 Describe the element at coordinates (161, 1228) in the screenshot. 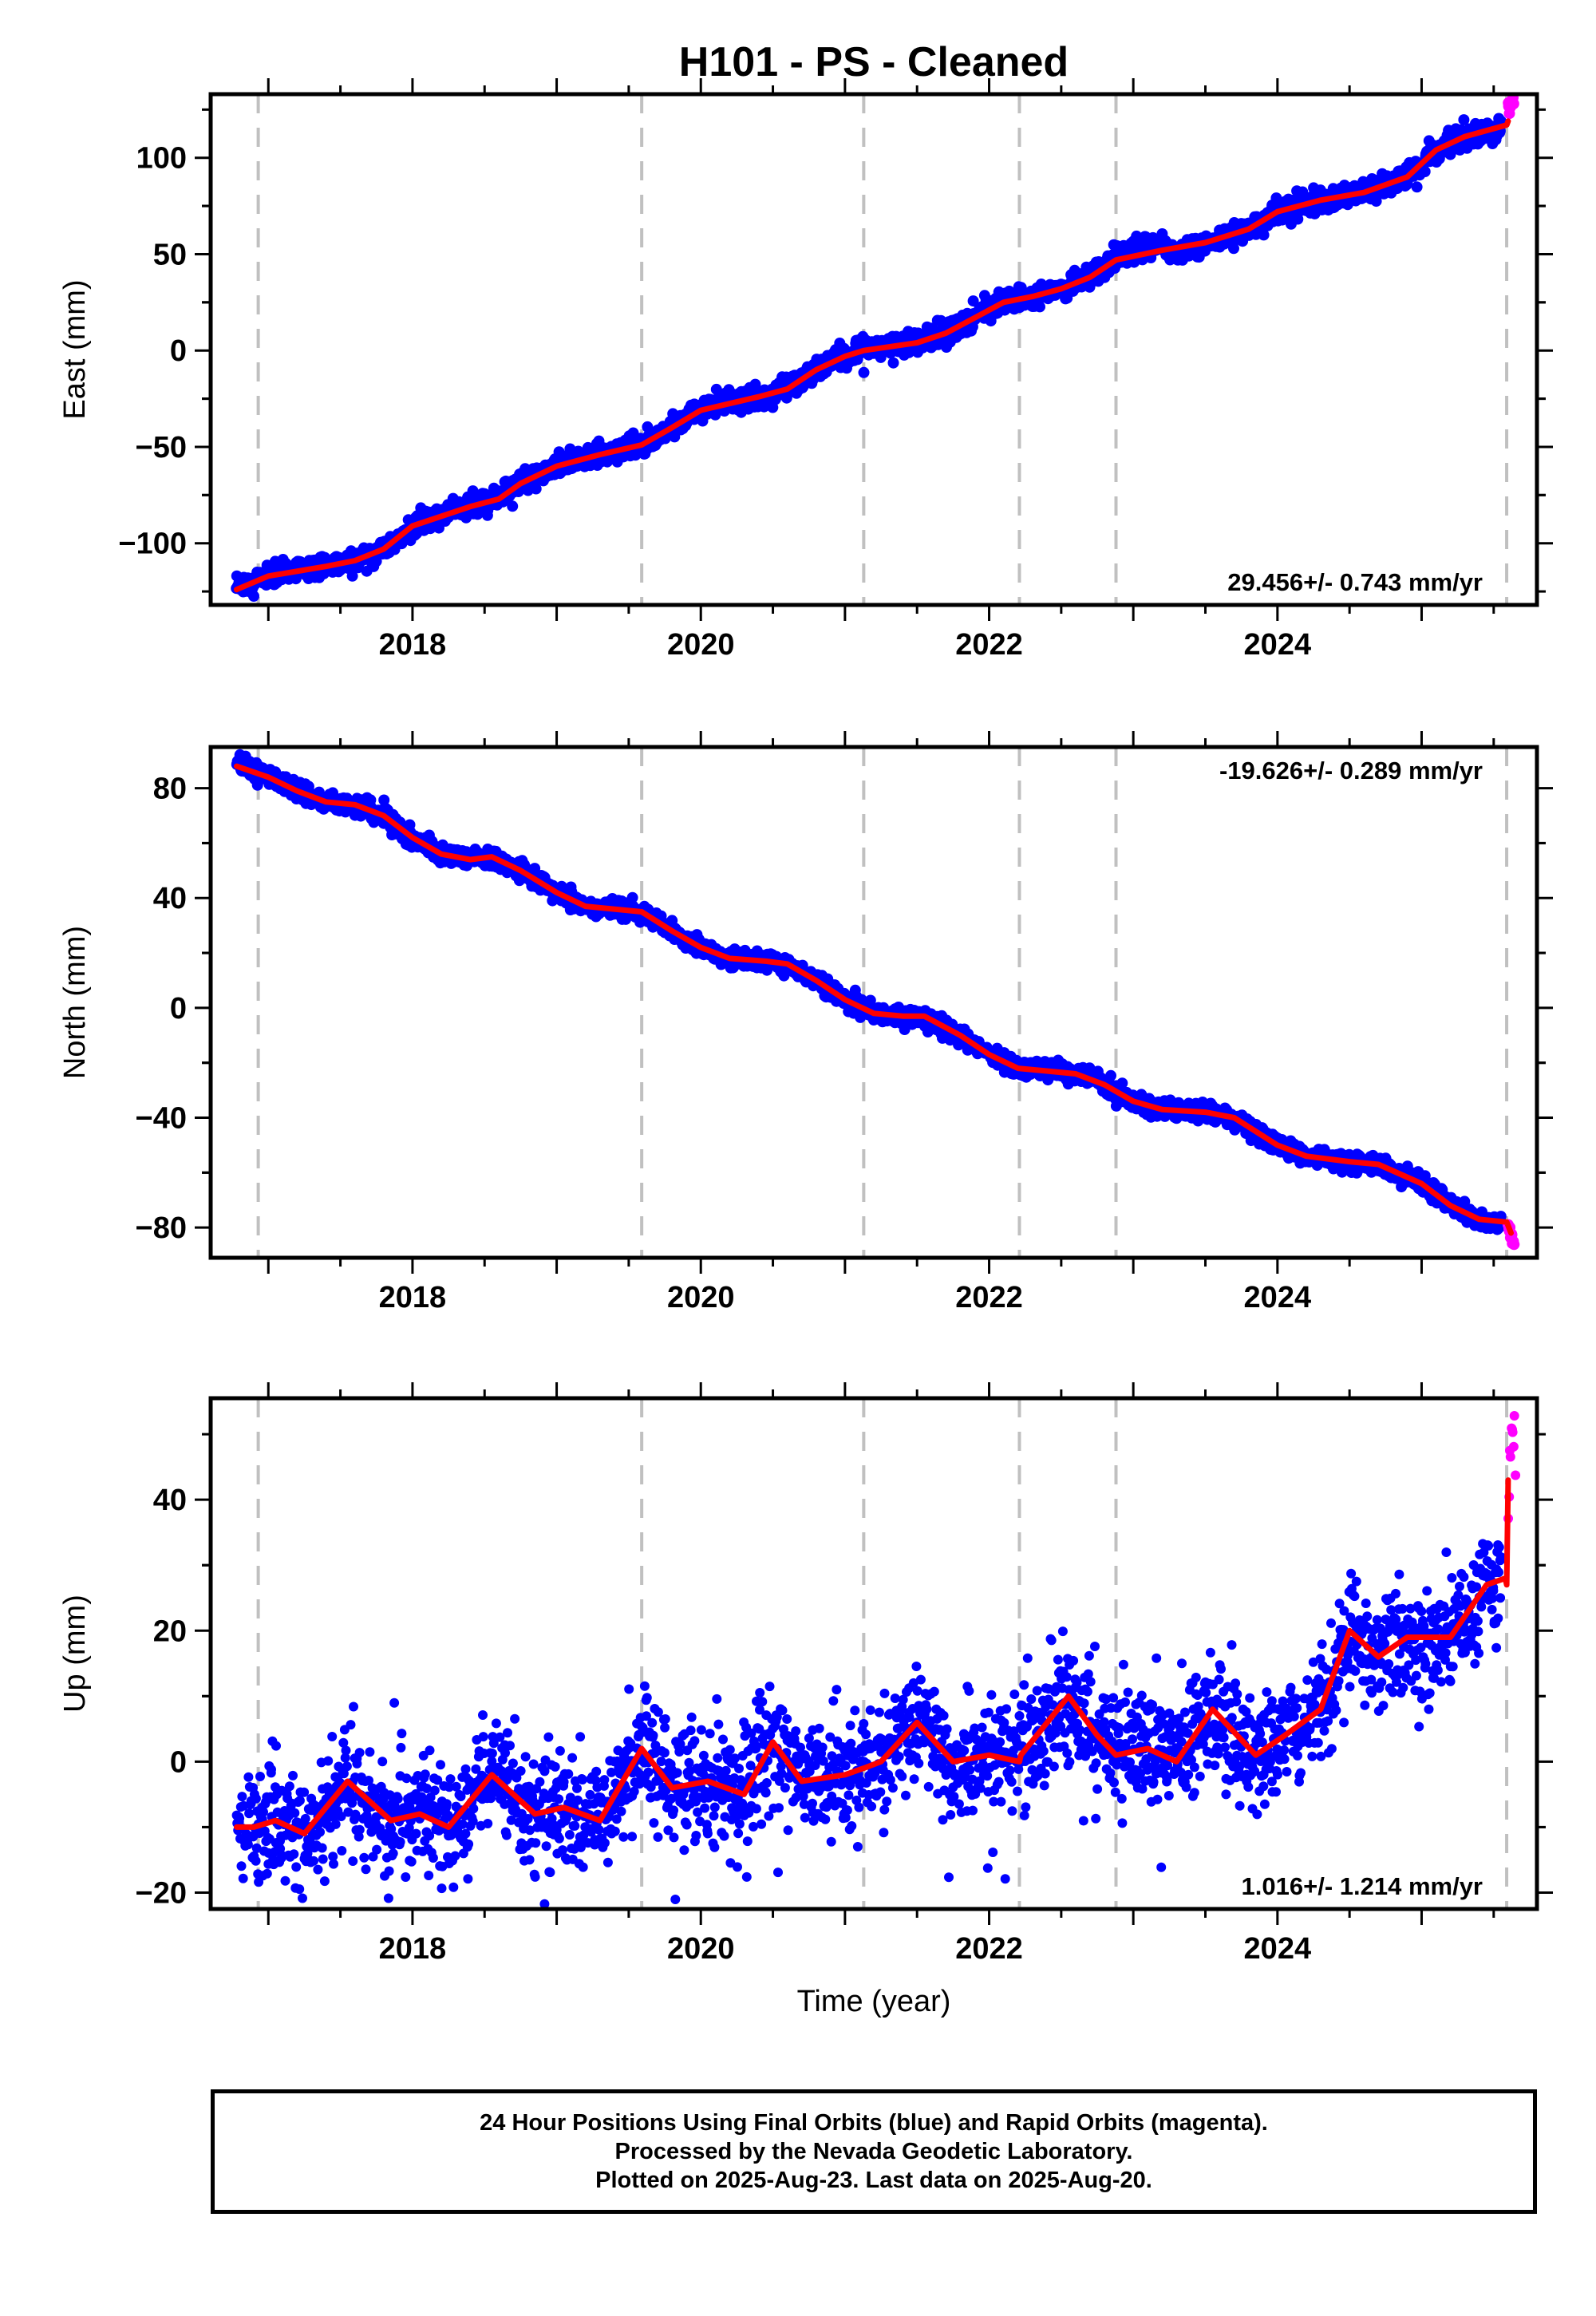

I see `y-tick-label: −80` at that location.